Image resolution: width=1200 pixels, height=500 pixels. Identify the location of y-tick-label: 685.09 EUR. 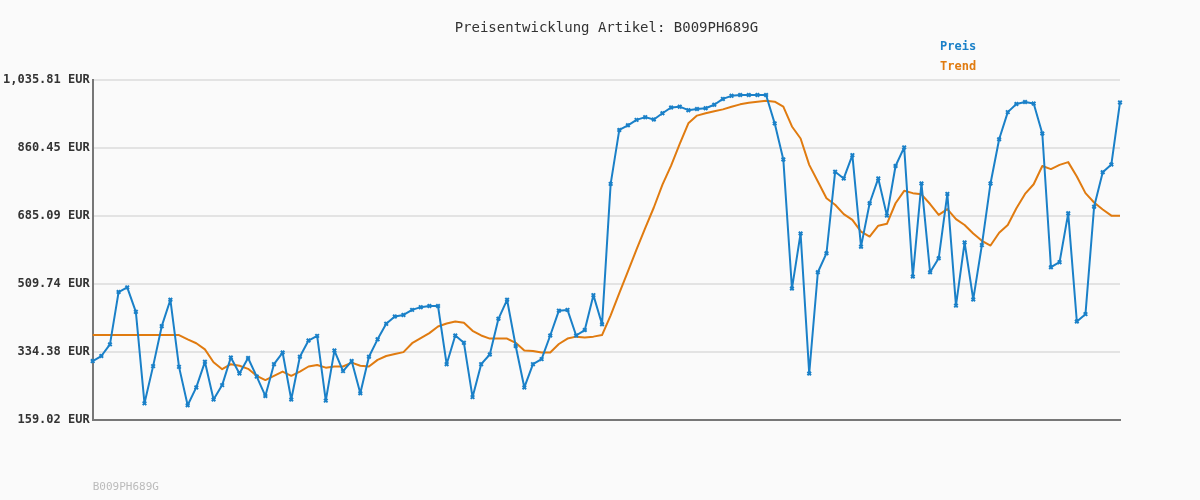
(54, 215).